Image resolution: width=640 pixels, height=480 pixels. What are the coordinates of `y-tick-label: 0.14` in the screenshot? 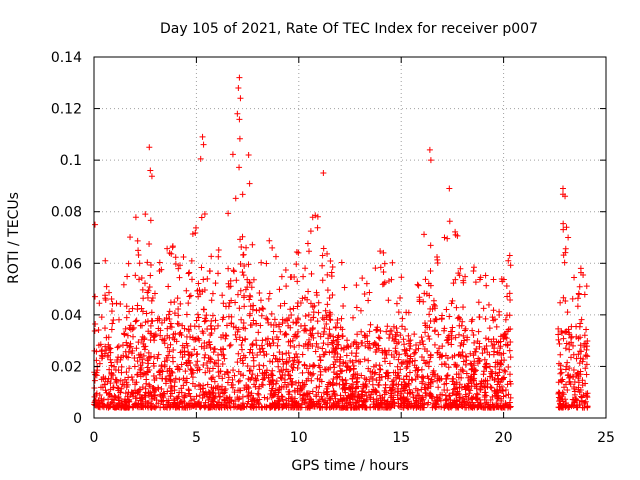 It's located at (66, 58).